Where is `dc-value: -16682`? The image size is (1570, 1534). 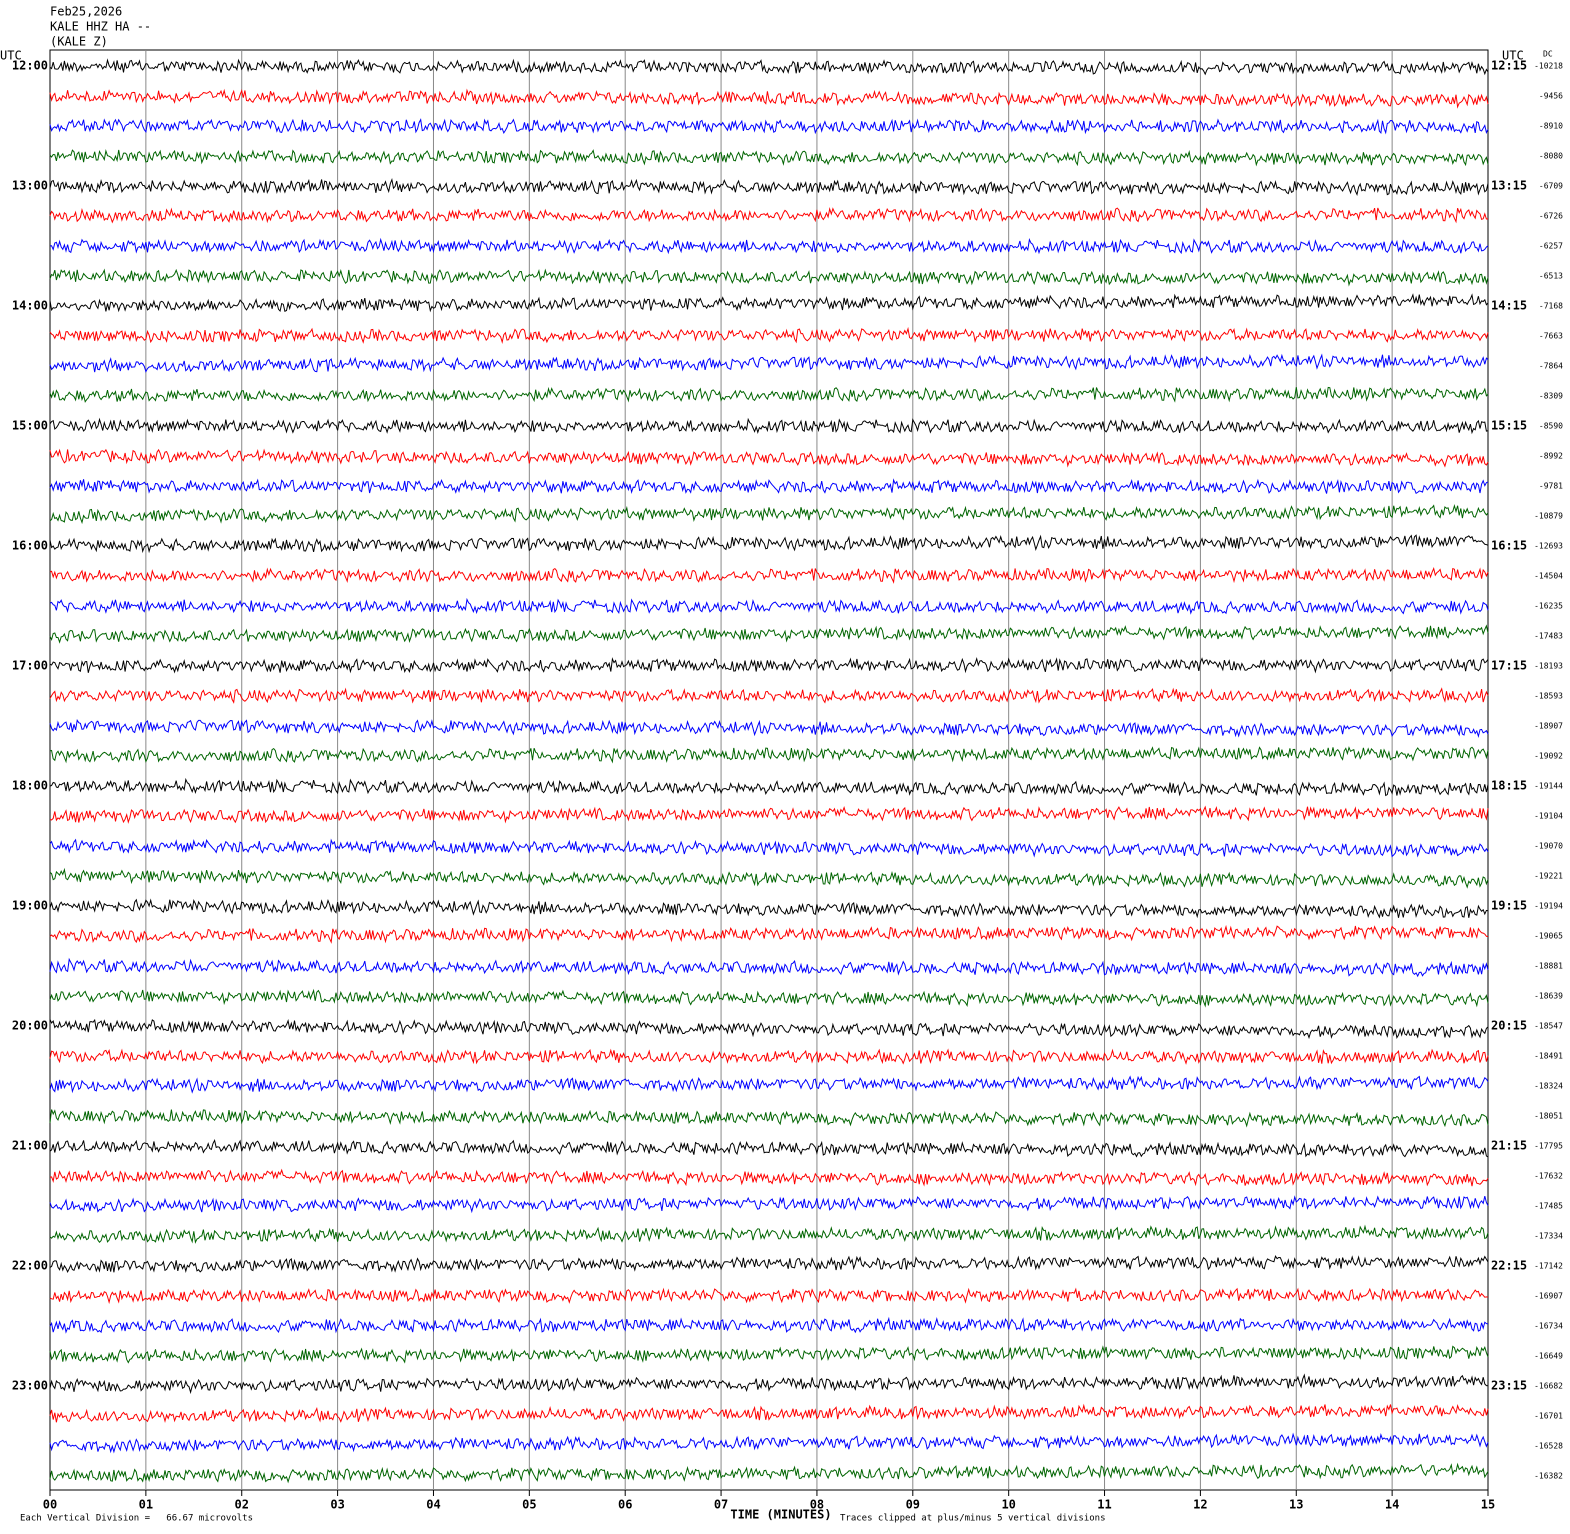
dc-value: -16682 is located at coordinates (1548, 1386).